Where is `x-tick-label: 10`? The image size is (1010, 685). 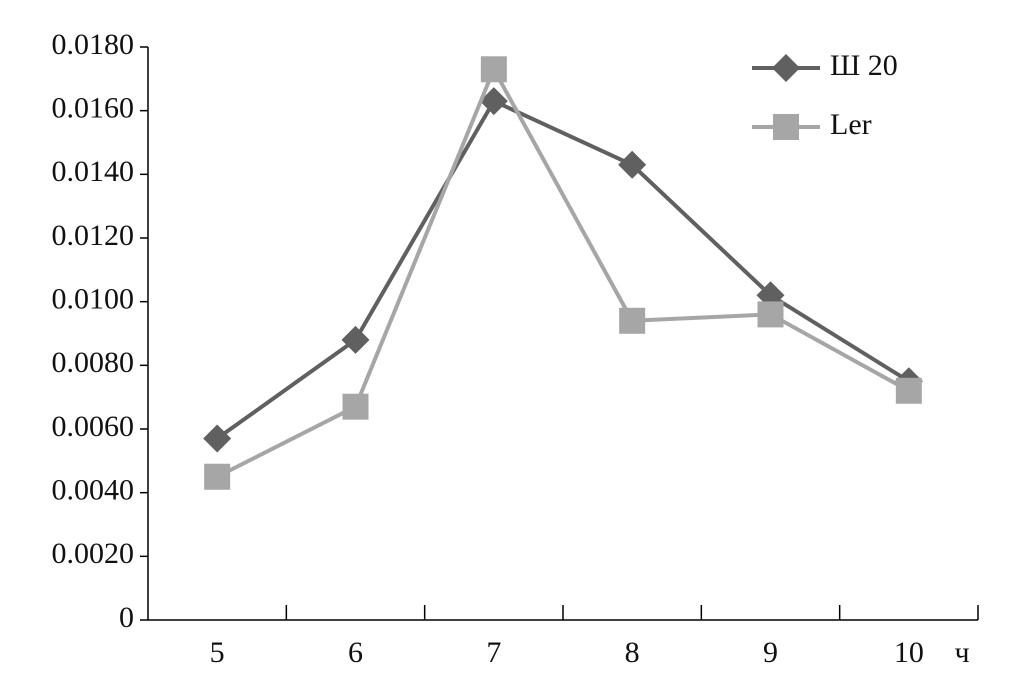 x-tick-label: 10 is located at coordinates (909, 652).